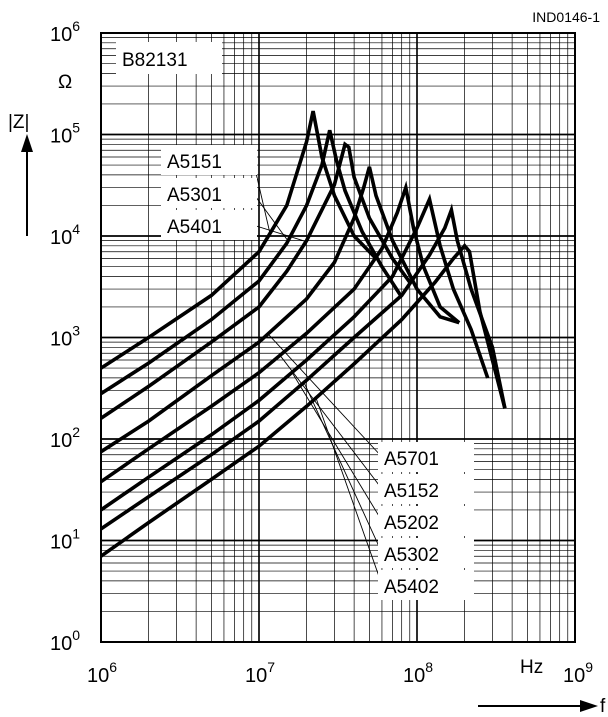  Describe the element at coordinates (65, 540) in the screenshot. I see `y-tick-label: 10¹` at that location.